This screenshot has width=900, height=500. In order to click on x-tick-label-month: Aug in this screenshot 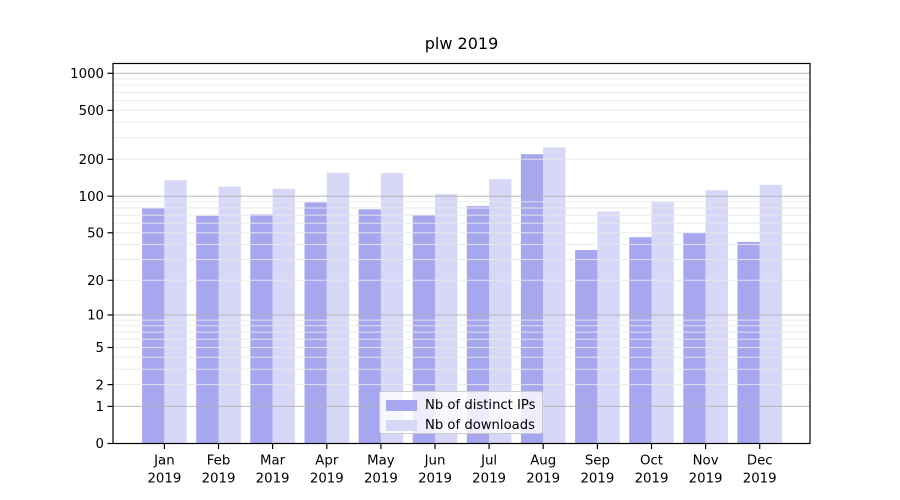, I will do `click(543, 461)`.